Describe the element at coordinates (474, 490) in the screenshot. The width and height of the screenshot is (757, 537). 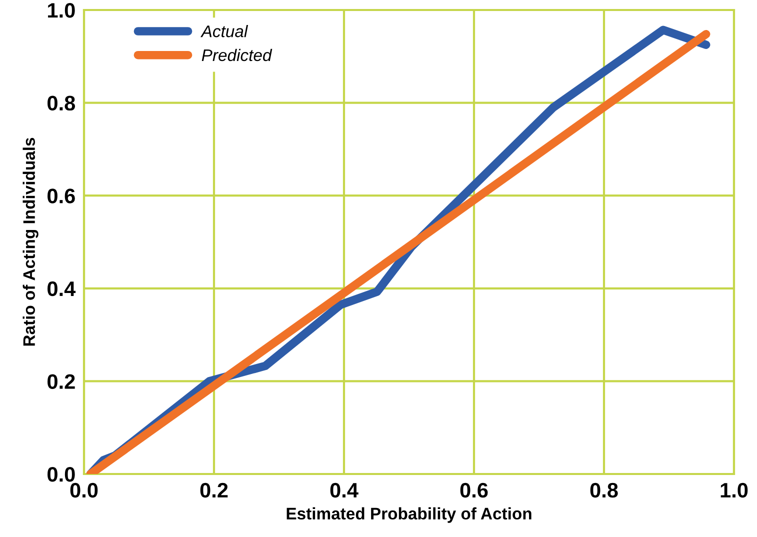
I see `x-tick-label: 0.6` at that location.